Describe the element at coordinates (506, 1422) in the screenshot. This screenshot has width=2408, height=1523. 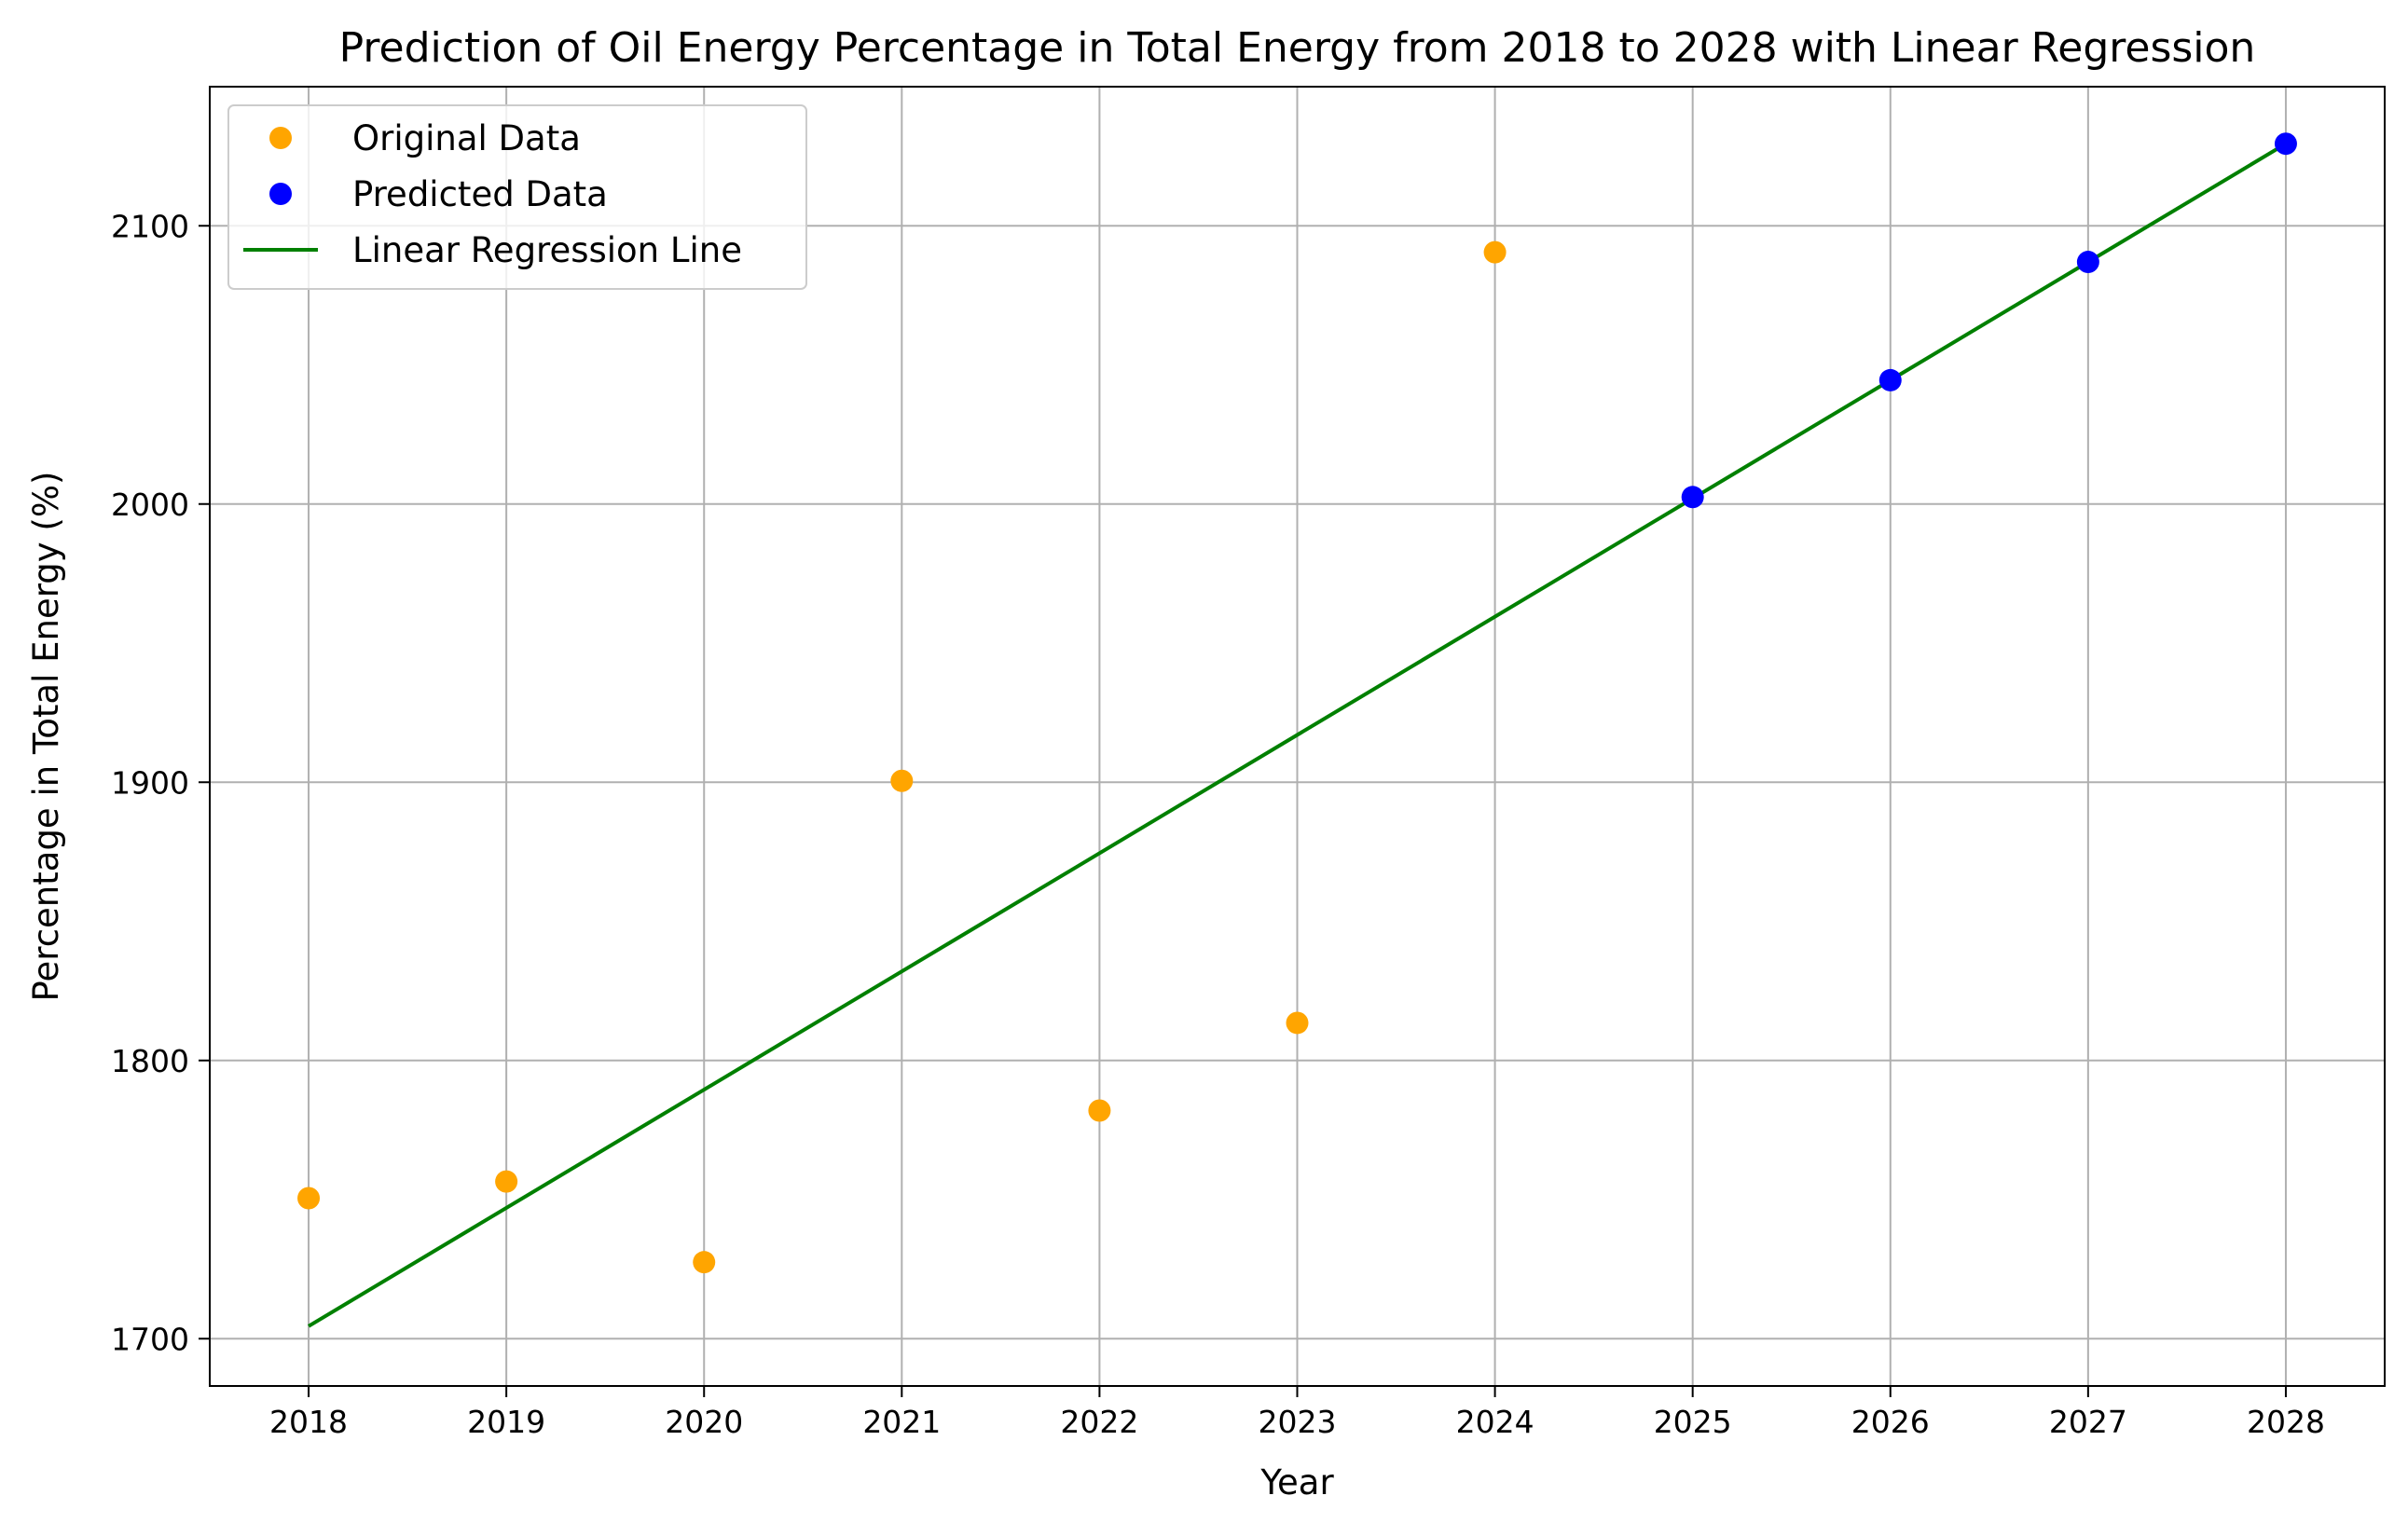
I see `x-tick-label: 2019` at that location.